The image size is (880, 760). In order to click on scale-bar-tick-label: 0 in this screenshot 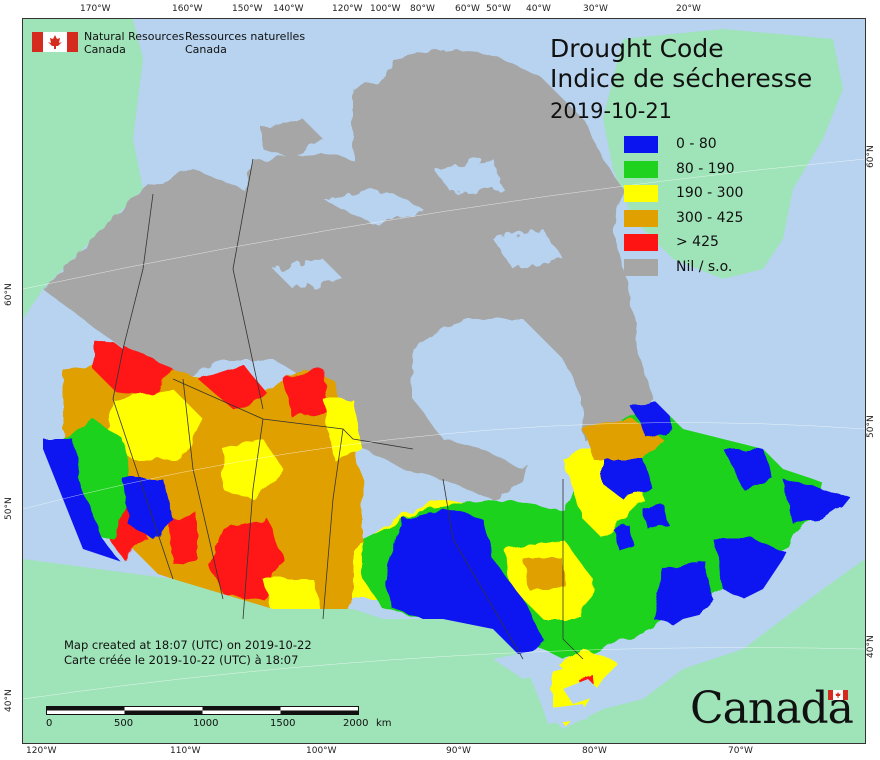, I will do `click(49, 723)`.